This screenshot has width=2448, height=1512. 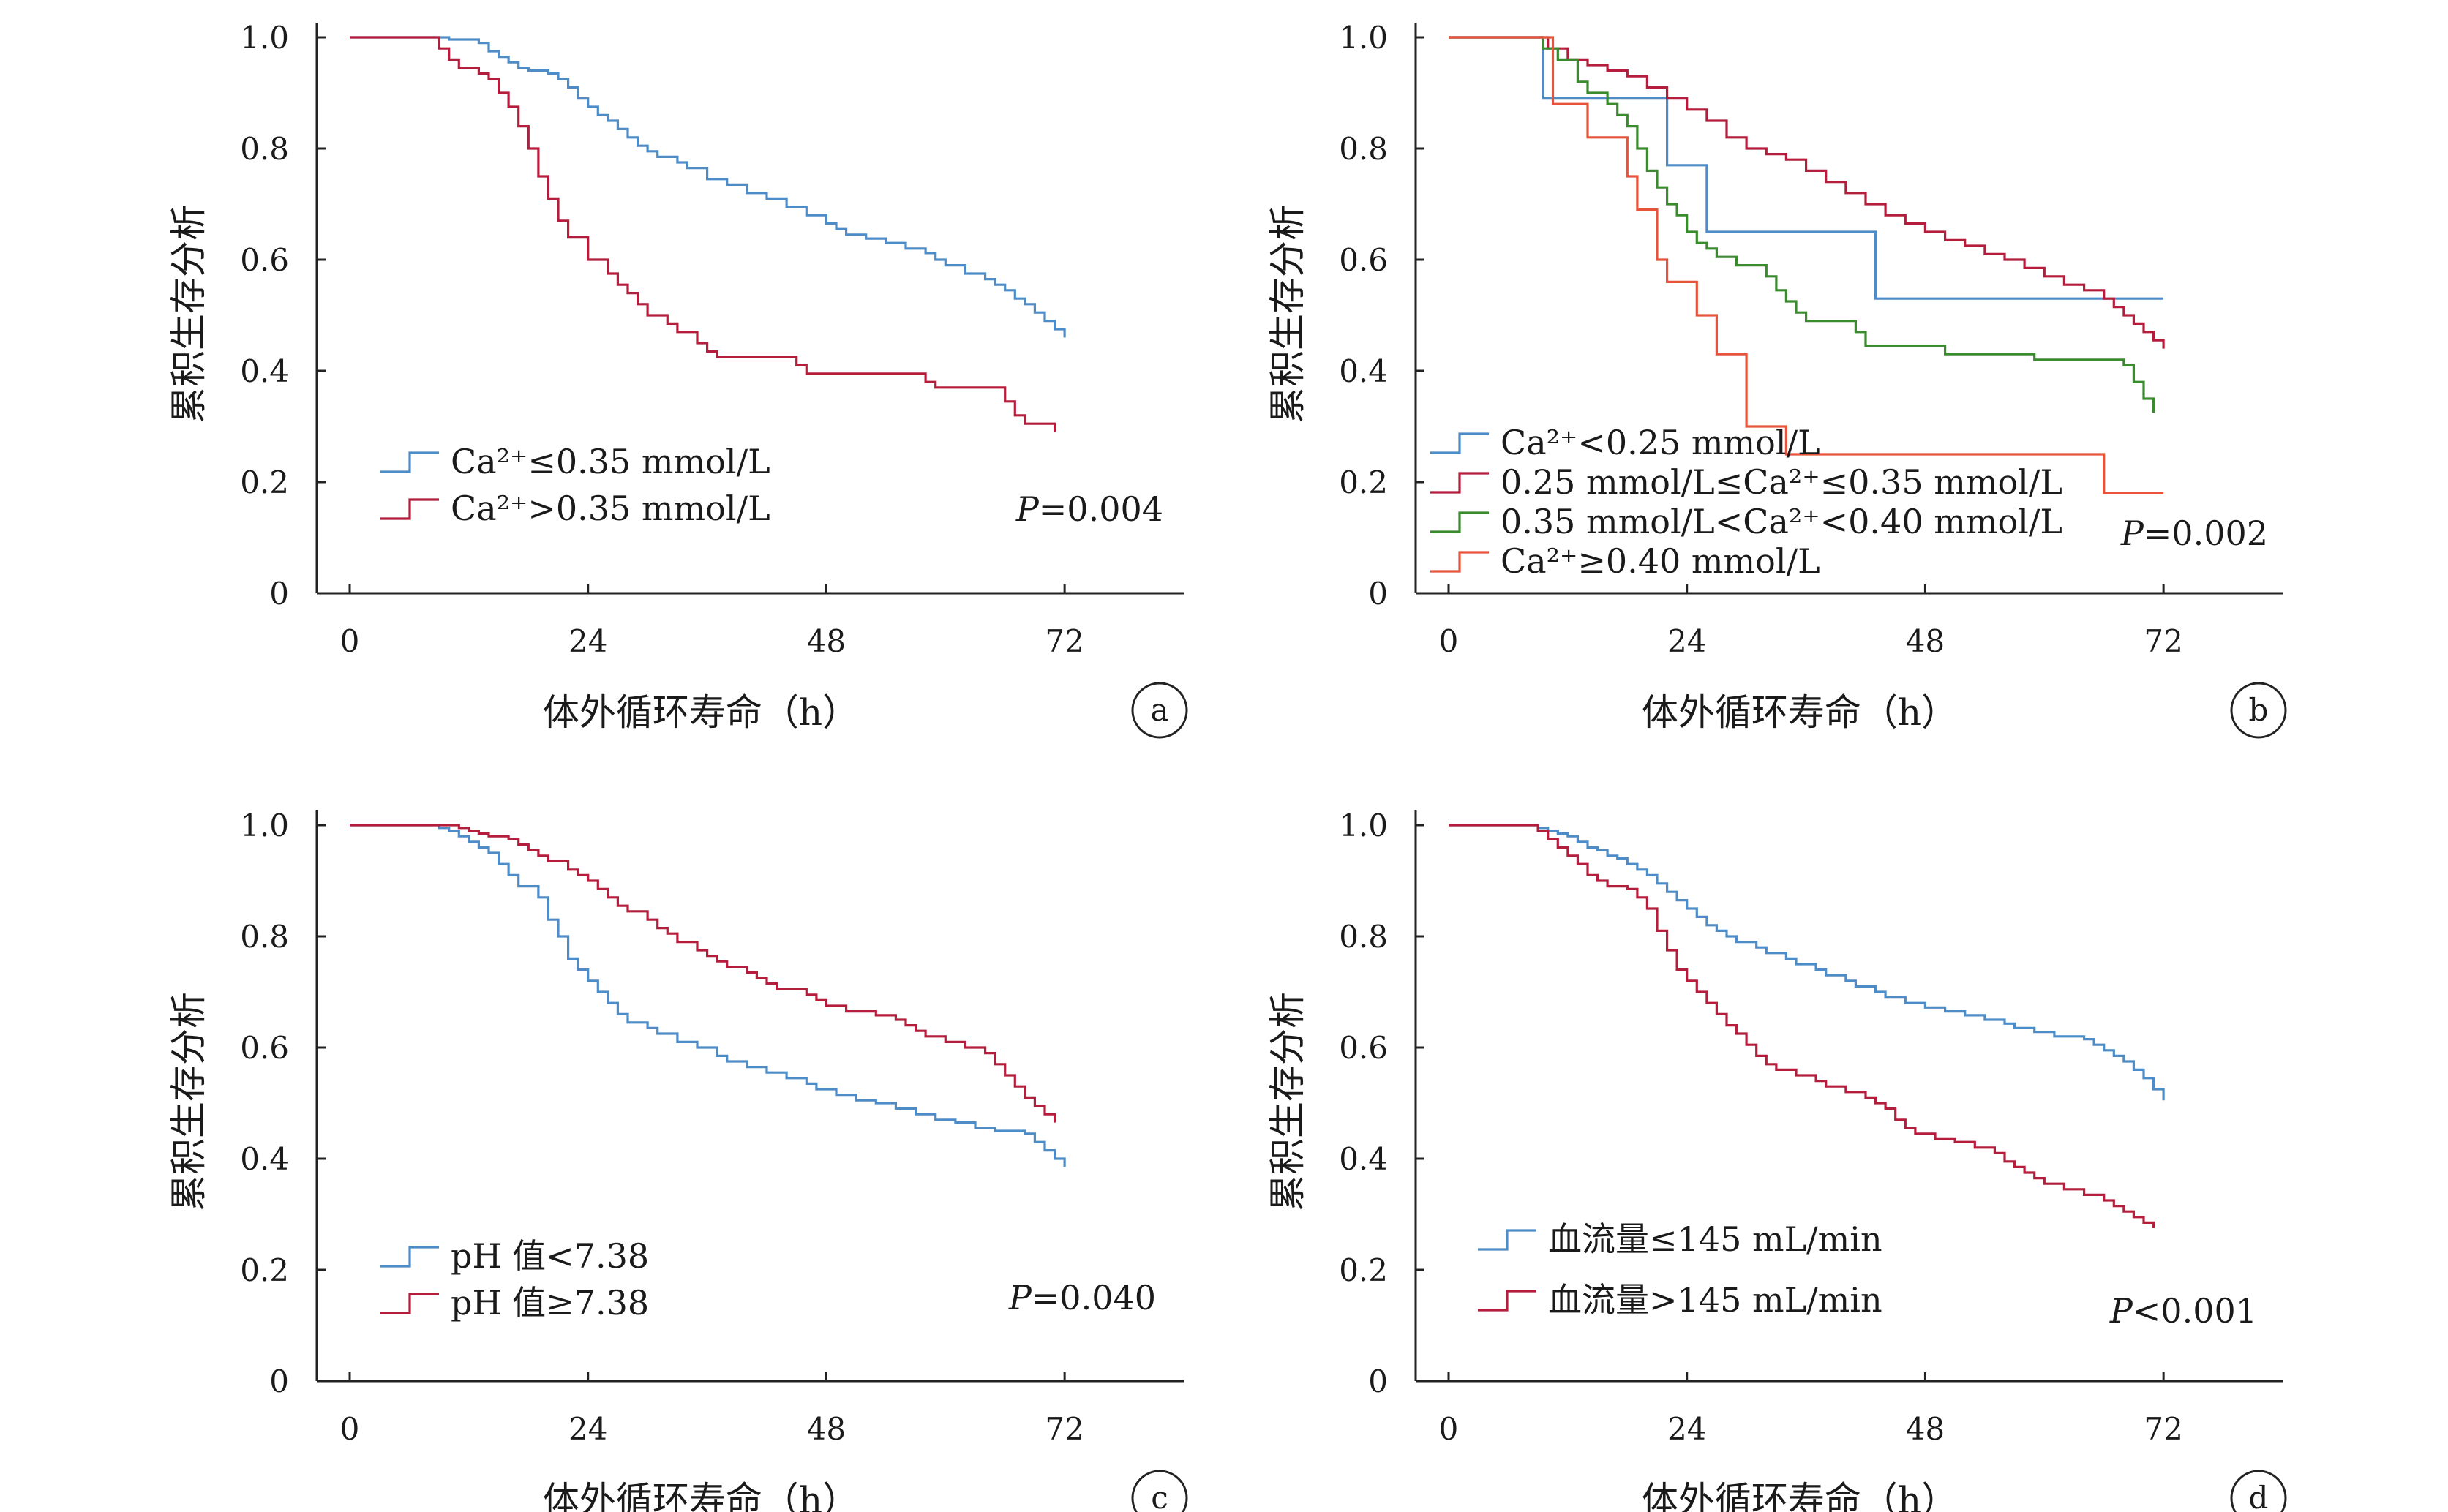 I want to click on legend-label: 0.25 mmol/L≤Ca²⁺≤0.35 mmol/L, so click(x=1781, y=482).